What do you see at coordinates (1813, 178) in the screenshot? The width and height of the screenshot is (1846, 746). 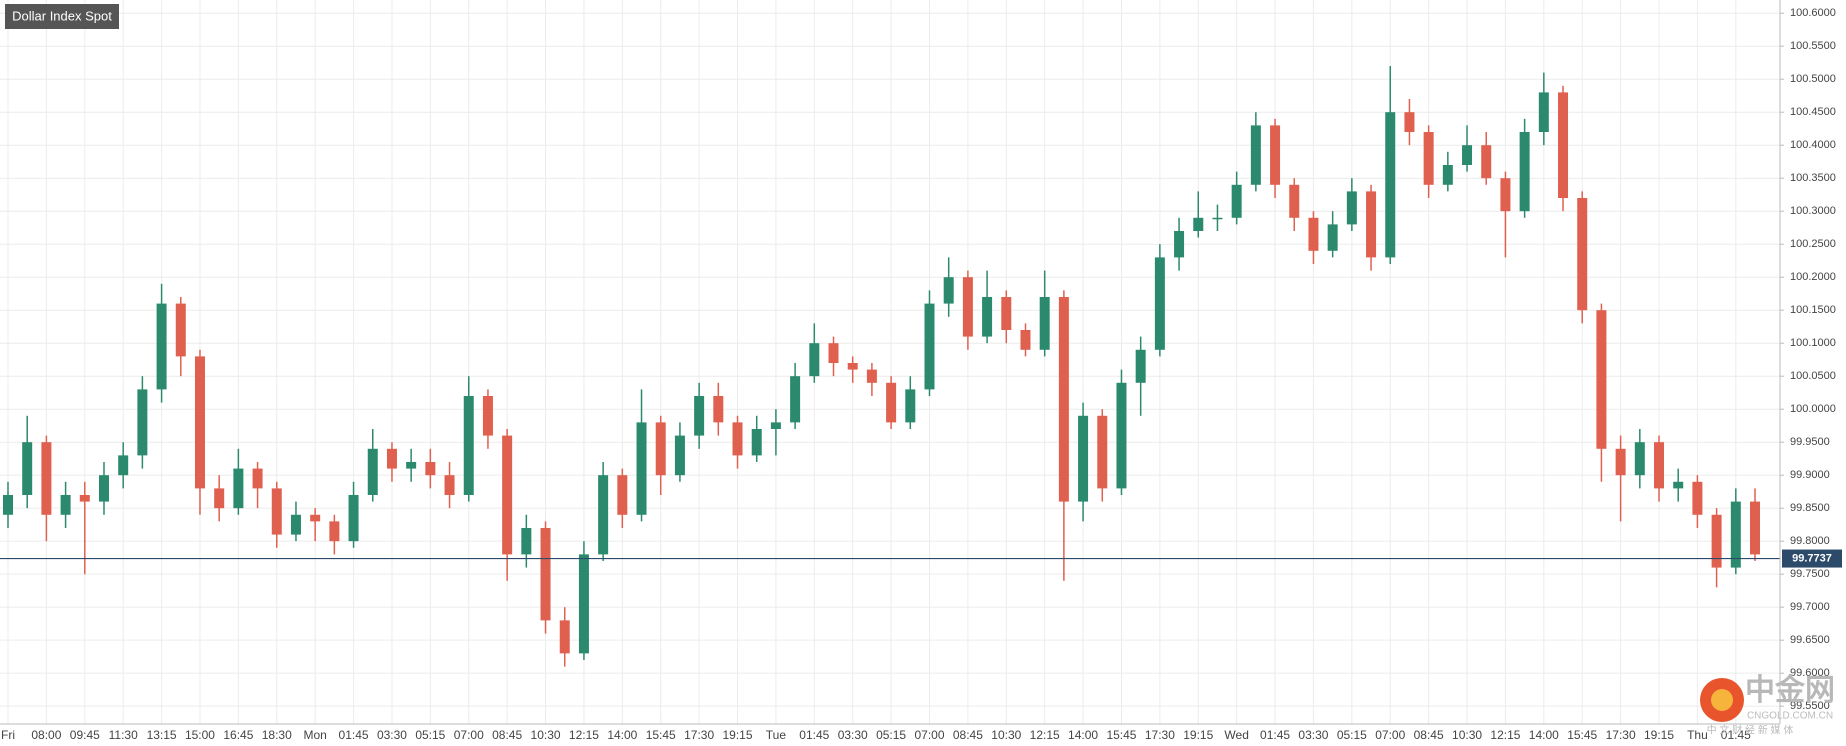 I see `y-tick-label: 100.3500` at bounding box center [1813, 178].